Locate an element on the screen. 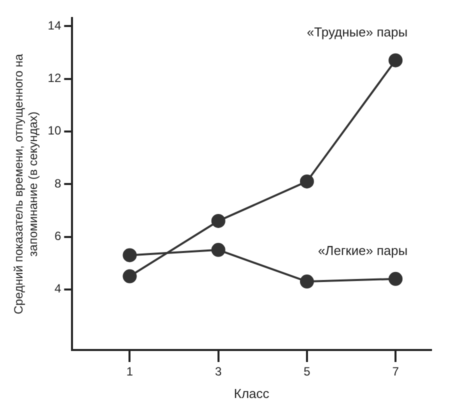 The width and height of the screenshot is (449, 414). y-tick-label: 8 is located at coordinates (58, 183).